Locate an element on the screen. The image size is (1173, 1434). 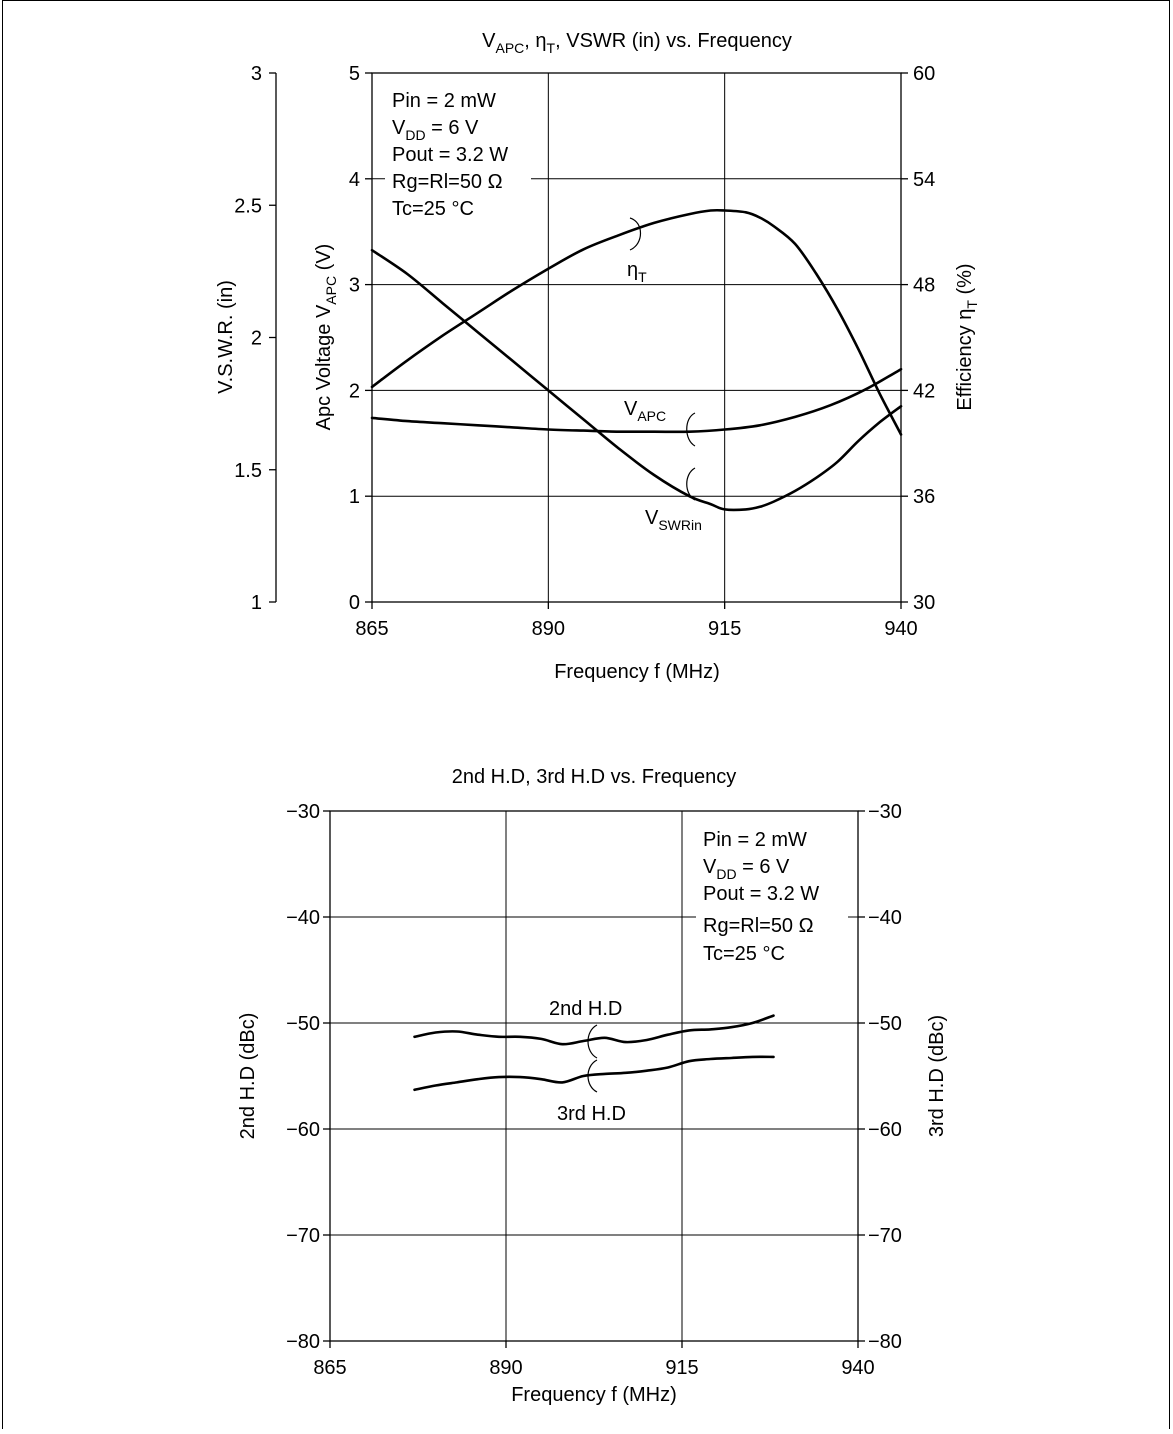
chart1-eff-tick-label-42: 42 is located at coordinates (924, 391).